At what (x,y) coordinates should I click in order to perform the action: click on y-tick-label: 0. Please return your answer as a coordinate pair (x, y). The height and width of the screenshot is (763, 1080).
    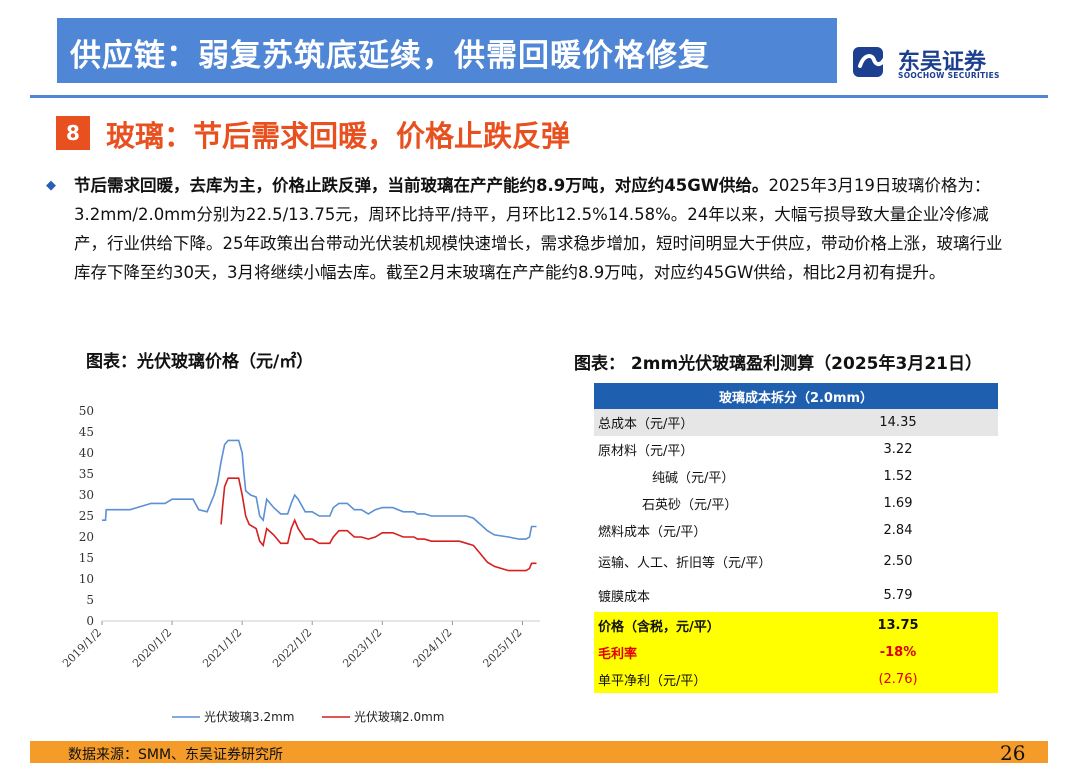
    Looking at the image, I should click on (90, 621).